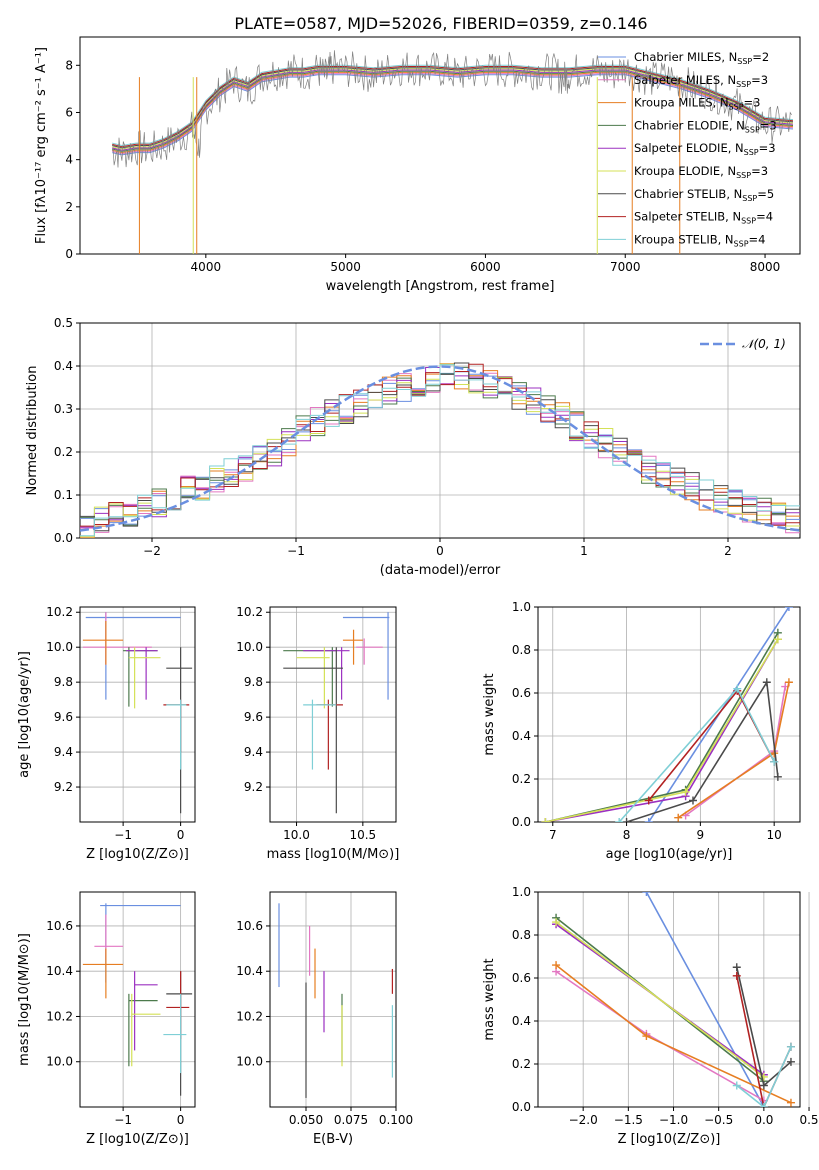 The width and height of the screenshot is (819, 1170). Describe the element at coordinates (583, 1120) in the screenshot. I see `x-tick-label: −2.0` at that location.